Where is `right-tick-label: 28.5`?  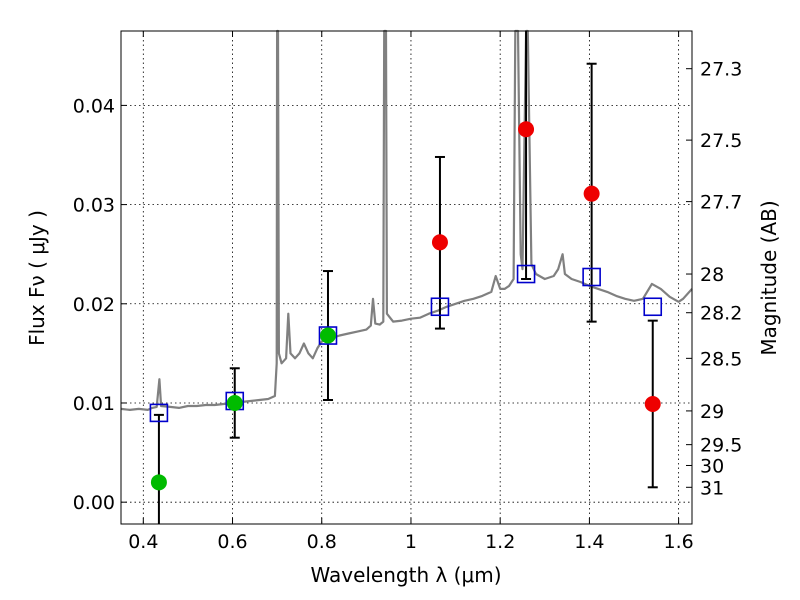 right-tick-label: 28.5 is located at coordinates (721, 359).